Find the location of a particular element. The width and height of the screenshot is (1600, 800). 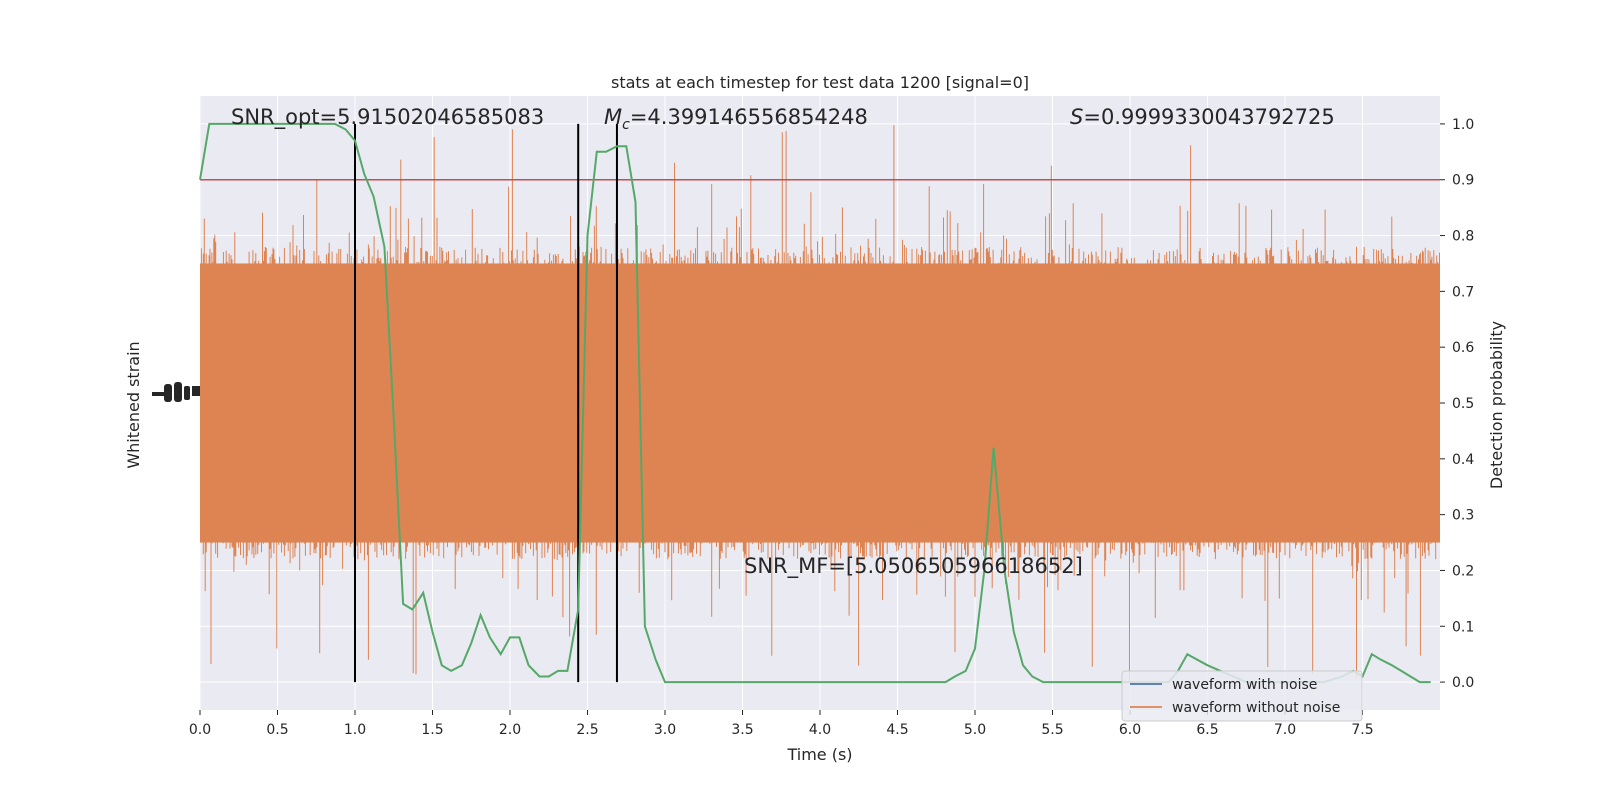

y-tick-label: 0.4 is located at coordinates (1463, 460).